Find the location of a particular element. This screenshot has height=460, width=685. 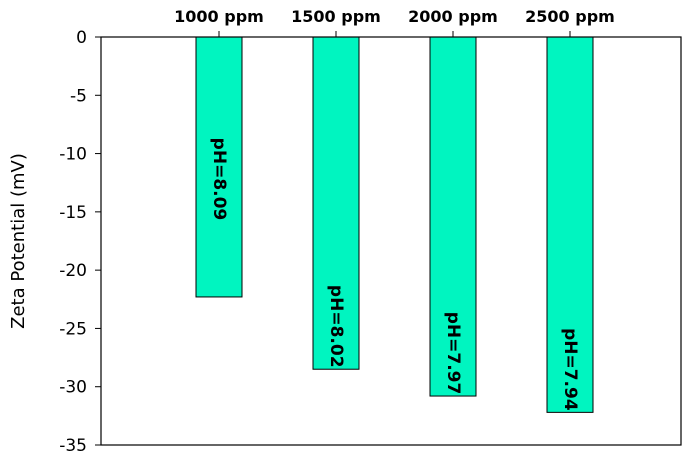

bar-value-label: pH=8.09 is located at coordinates (219, 179).